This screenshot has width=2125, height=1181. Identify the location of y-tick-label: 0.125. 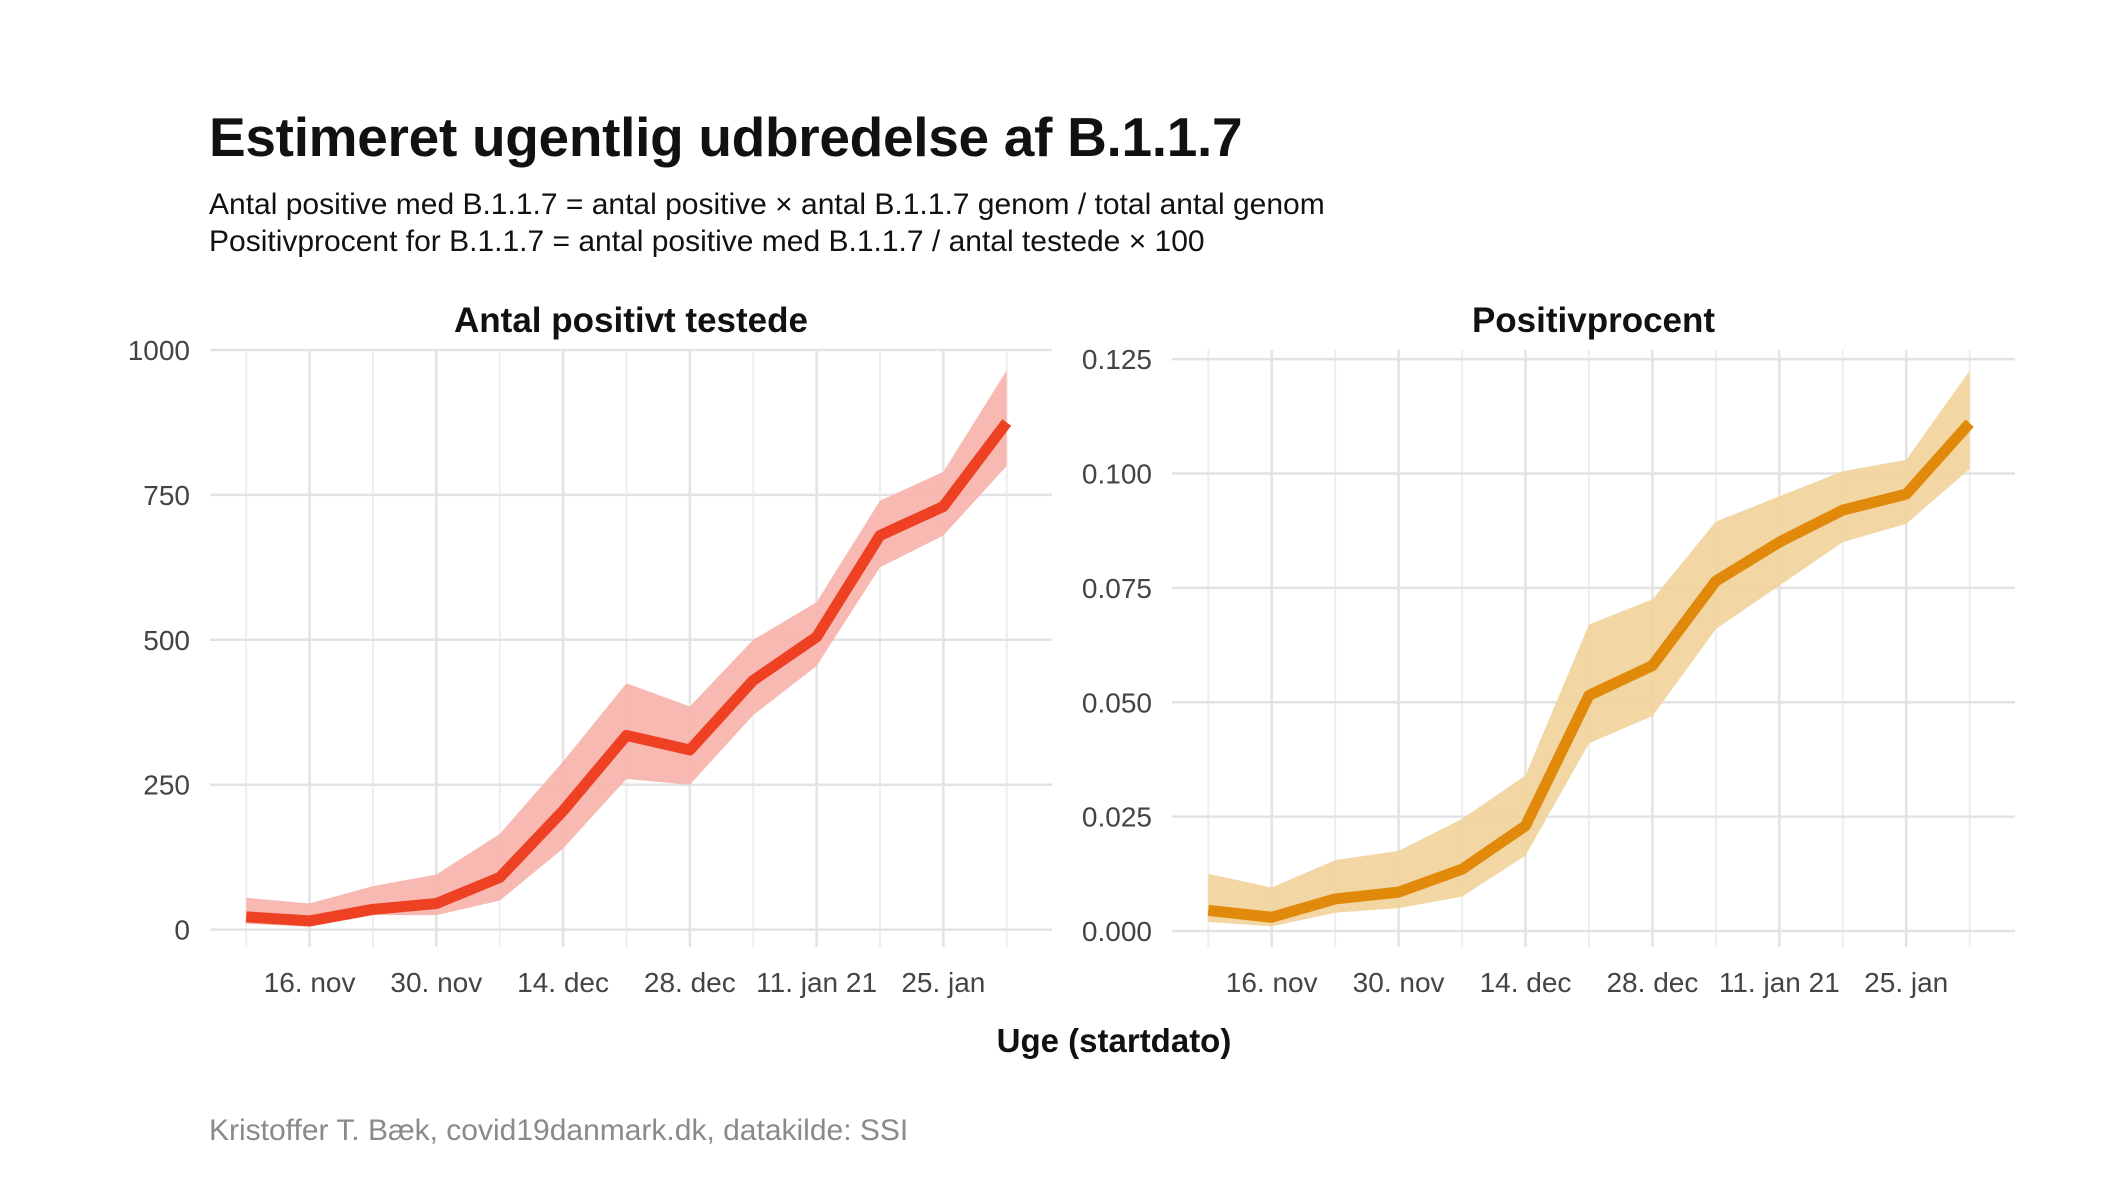
(1117, 359).